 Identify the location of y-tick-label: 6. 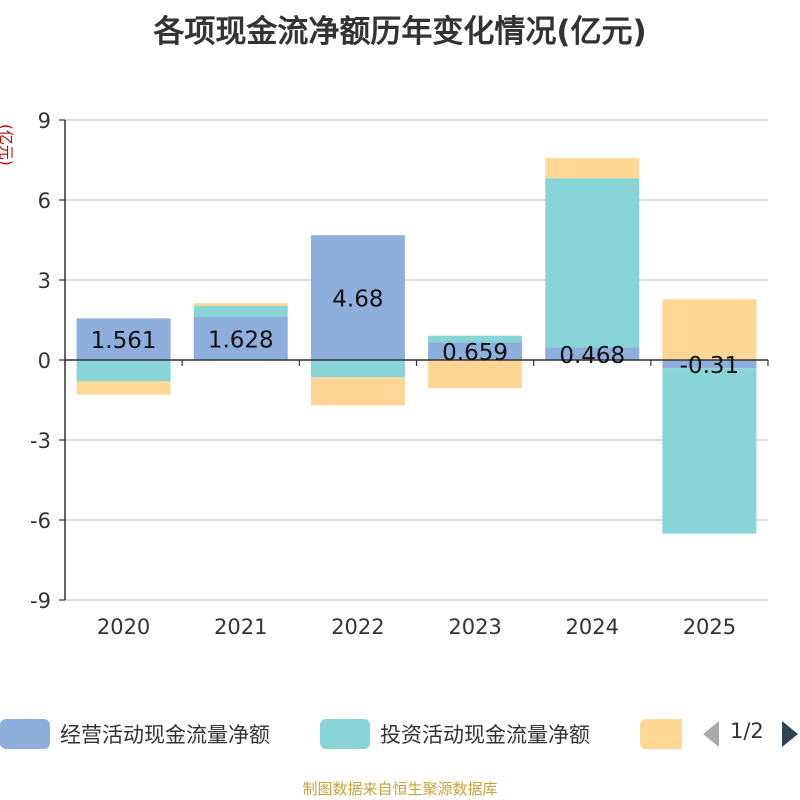
(44, 201).